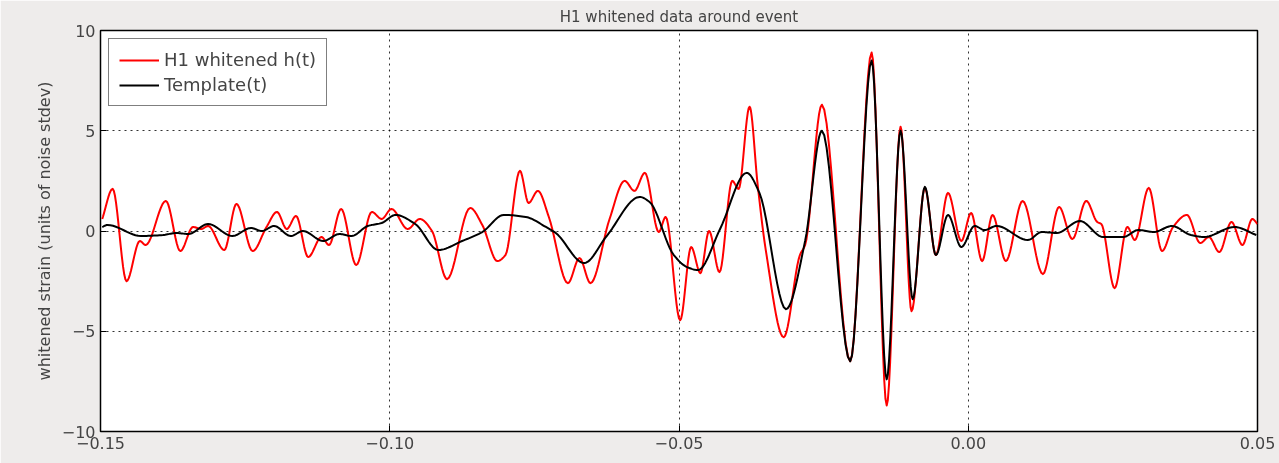 The height and width of the screenshot is (463, 1279). What do you see at coordinates (216, 84) in the screenshot?
I see `legend-label: Template(t)` at bounding box center [216, 84].